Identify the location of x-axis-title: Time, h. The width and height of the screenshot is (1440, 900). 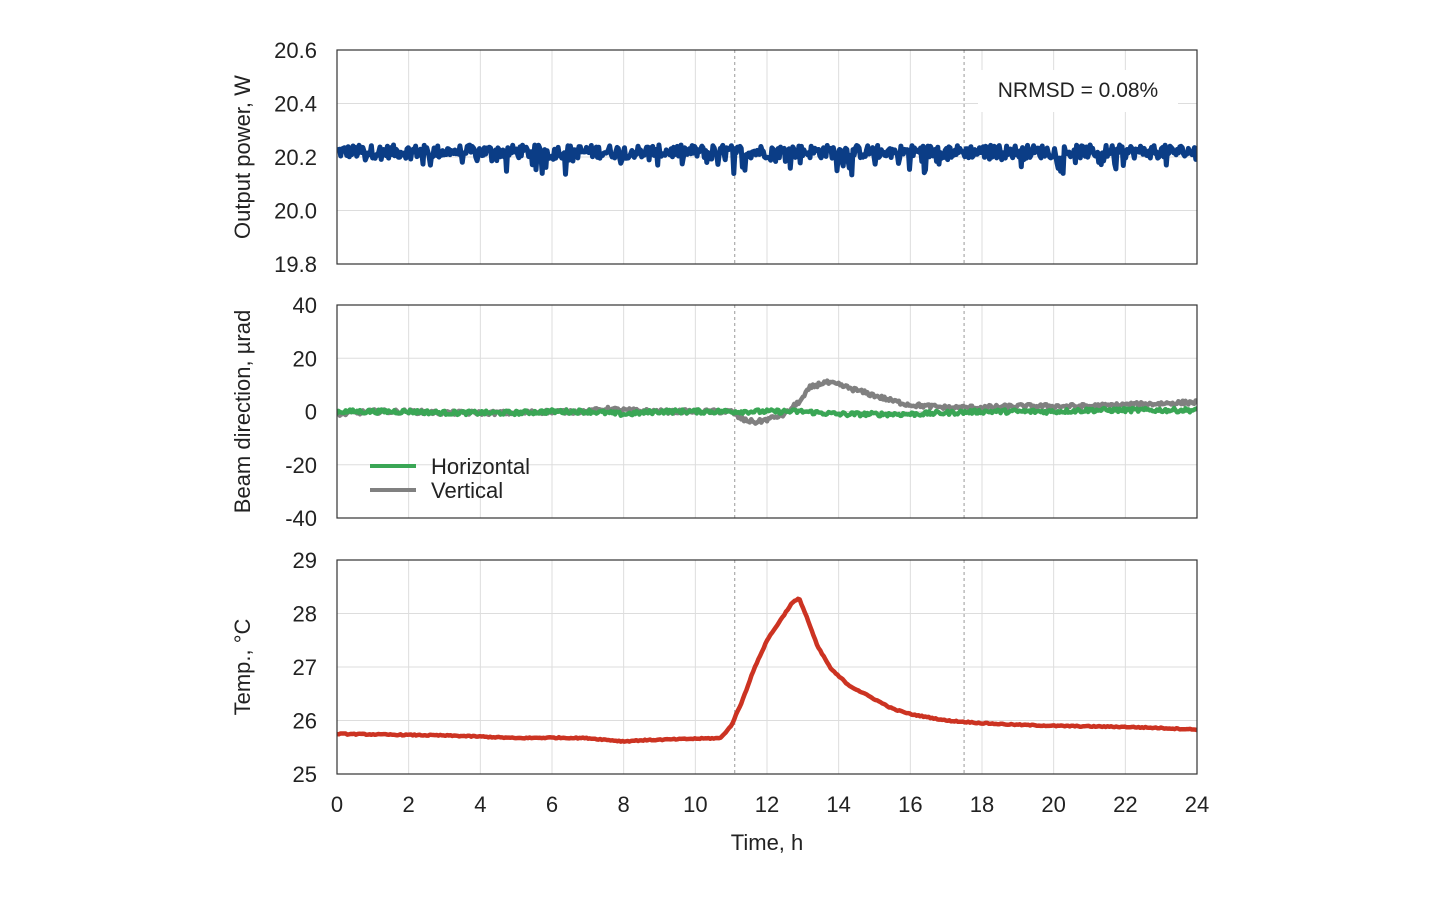
(767, 842).